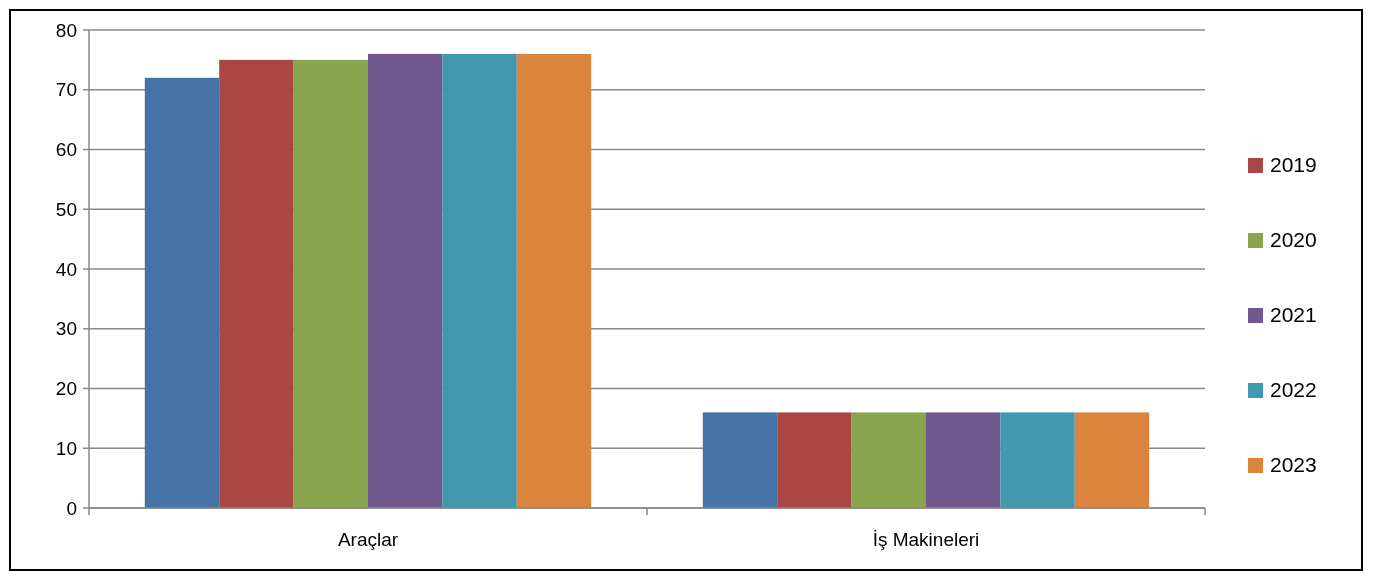  I want to click on y-tick-label: 70, so click(66, 90).